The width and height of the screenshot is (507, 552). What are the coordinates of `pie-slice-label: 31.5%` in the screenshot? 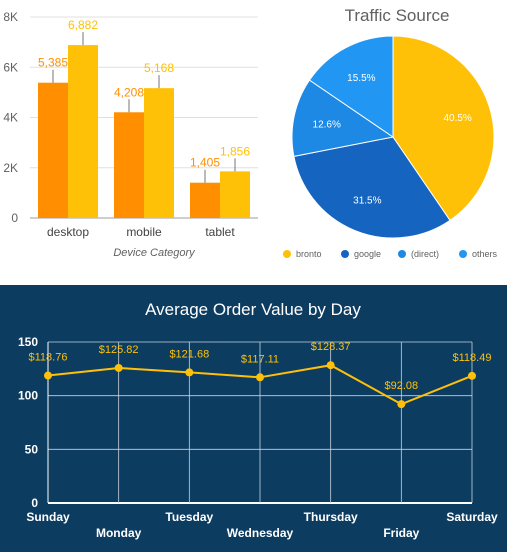 It's located at (367, 201).